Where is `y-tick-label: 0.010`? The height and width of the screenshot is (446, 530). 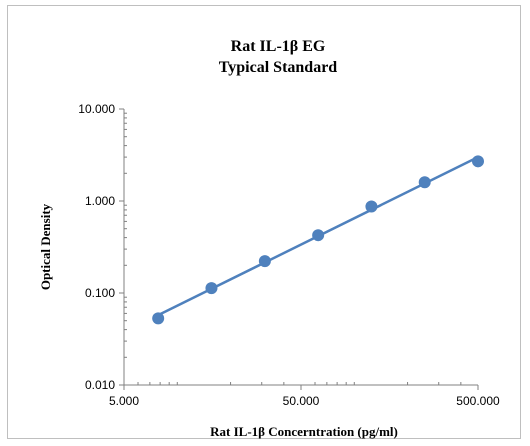
y-tick-label: 0.010 is located at coordinates (100, 385).